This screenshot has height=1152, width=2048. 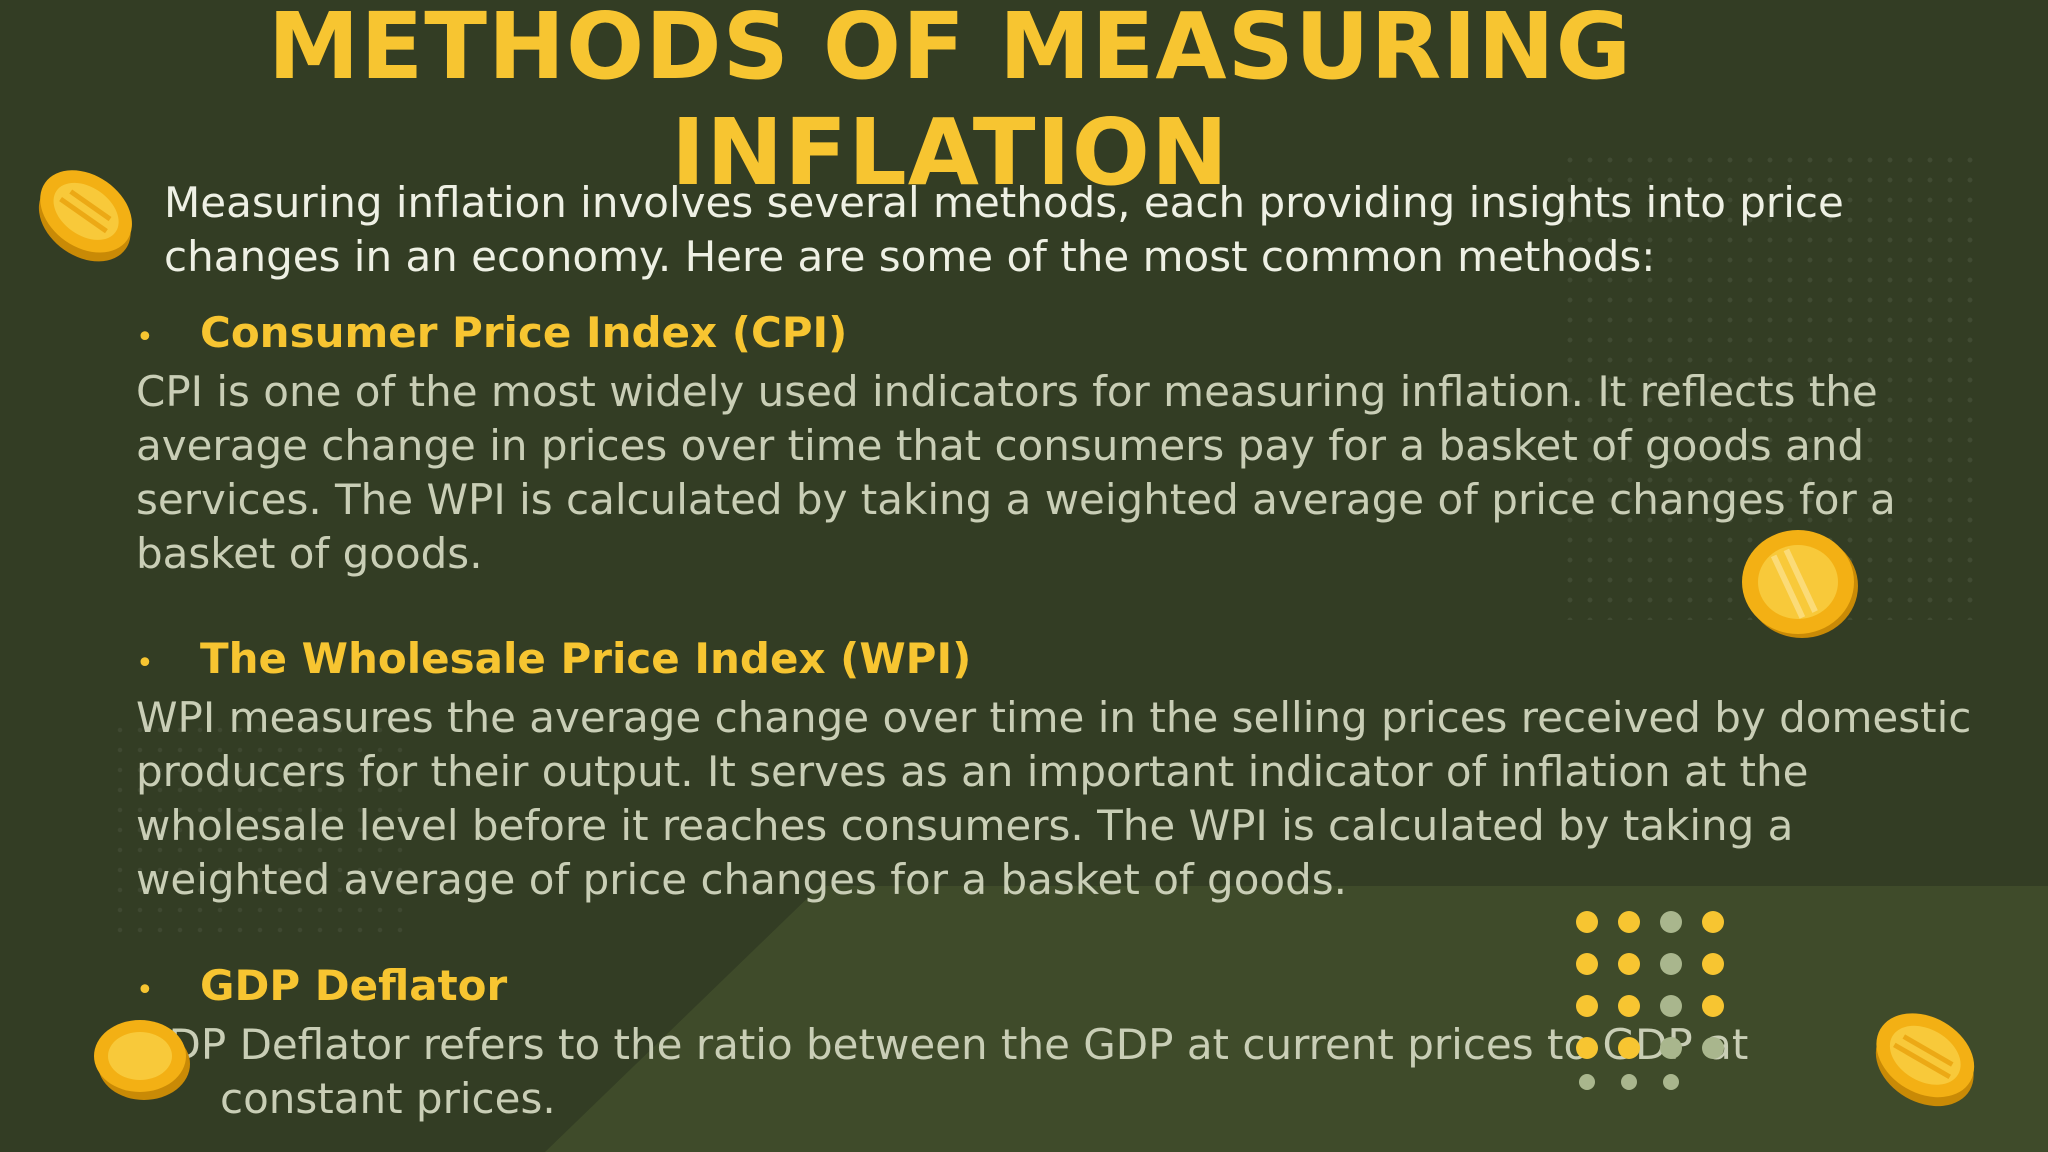 What do you see at coordinates (586, 658) in the screenshot?
I see `section-heading-wpi: The Wholesale Price Index (WPI)` at bounding box center [586, 658].